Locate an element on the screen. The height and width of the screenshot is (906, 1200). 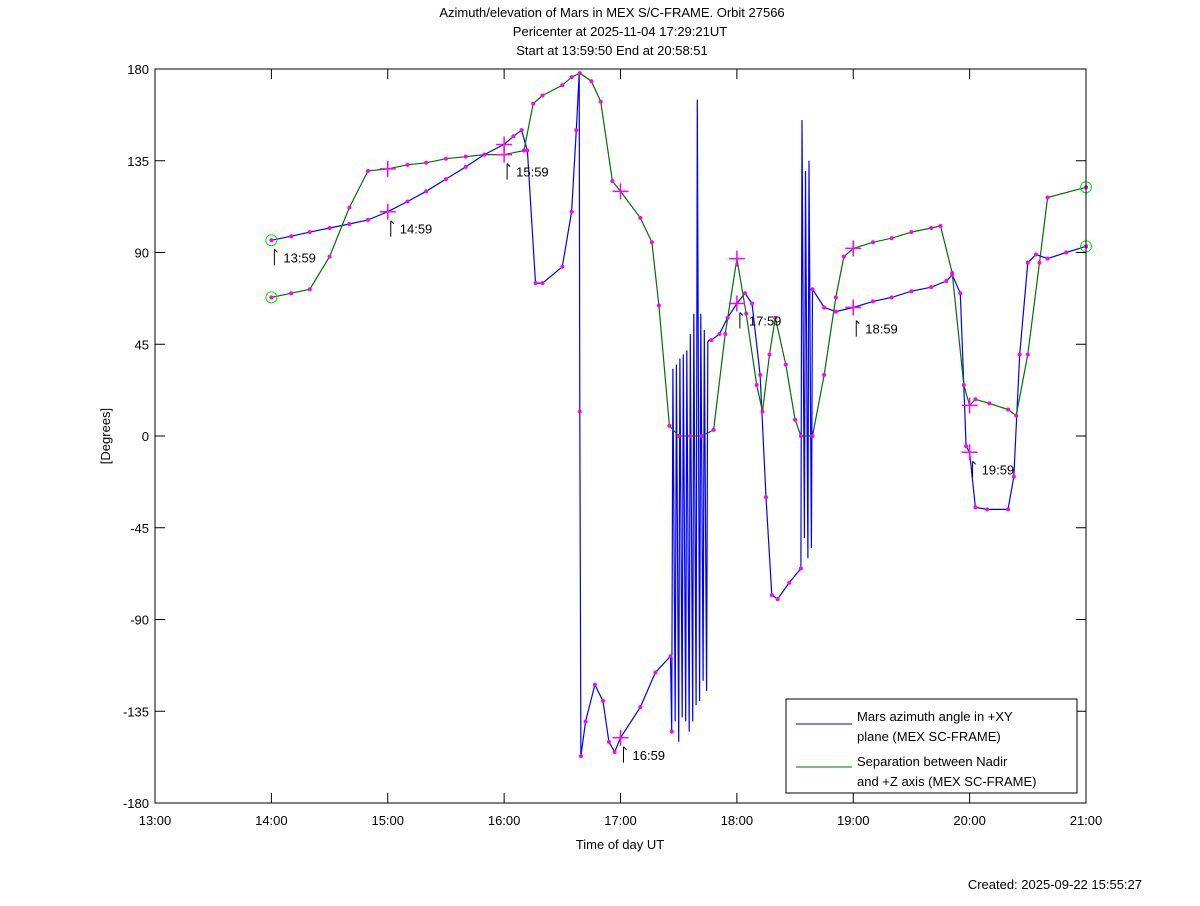
y-tick-label: 0 is located at coordinates (145, 436).